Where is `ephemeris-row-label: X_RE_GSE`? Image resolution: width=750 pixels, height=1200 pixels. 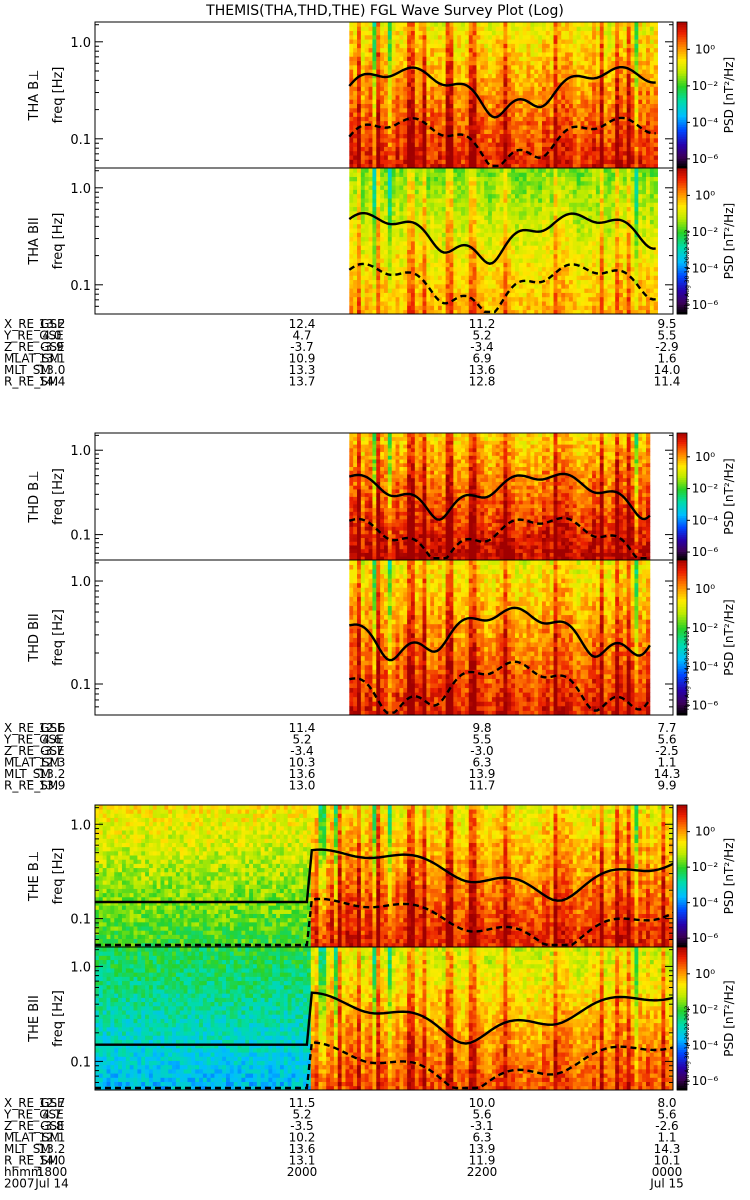 ephemeris-row-label: X_RE_GSE is located at coordinates (34, 1103).